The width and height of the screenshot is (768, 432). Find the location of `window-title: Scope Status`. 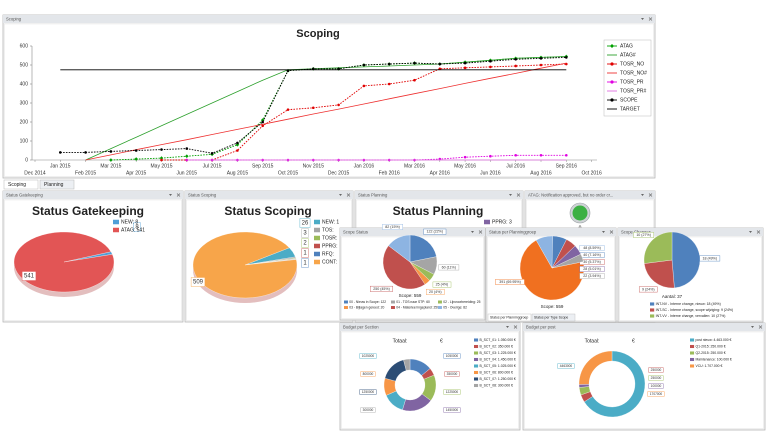

window-title: Scope Status is located at coordinates (355, 231).